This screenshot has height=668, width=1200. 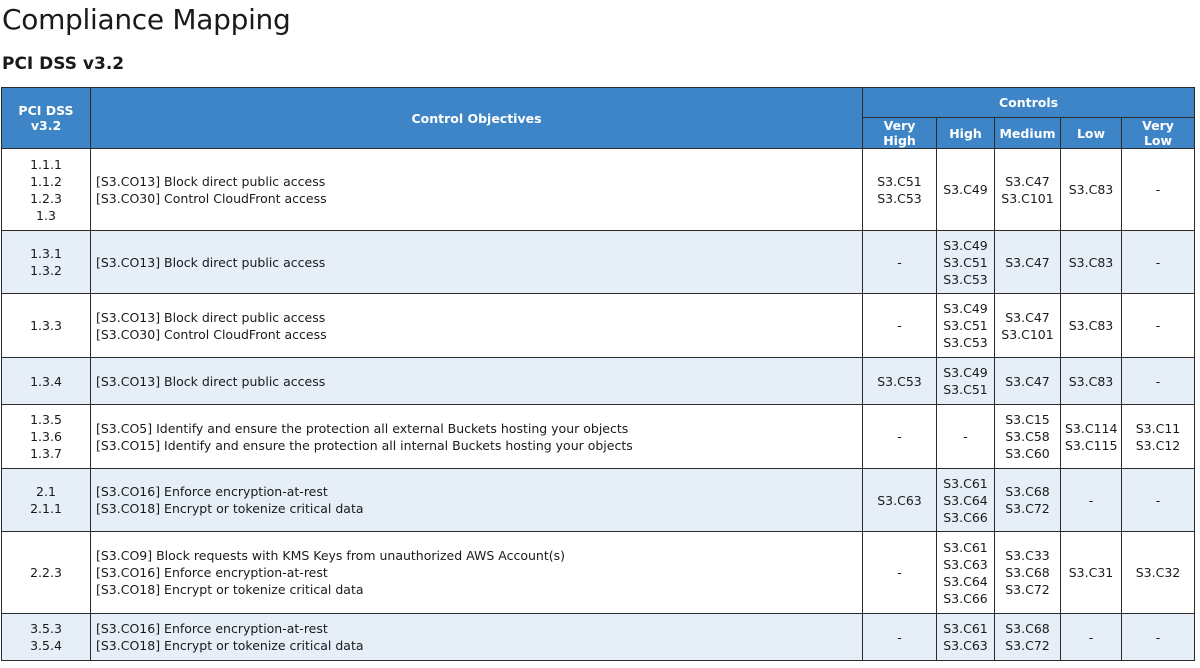 I want to click on low-cell: S3.C114 S3.C115, so click(x=1091, y=436).